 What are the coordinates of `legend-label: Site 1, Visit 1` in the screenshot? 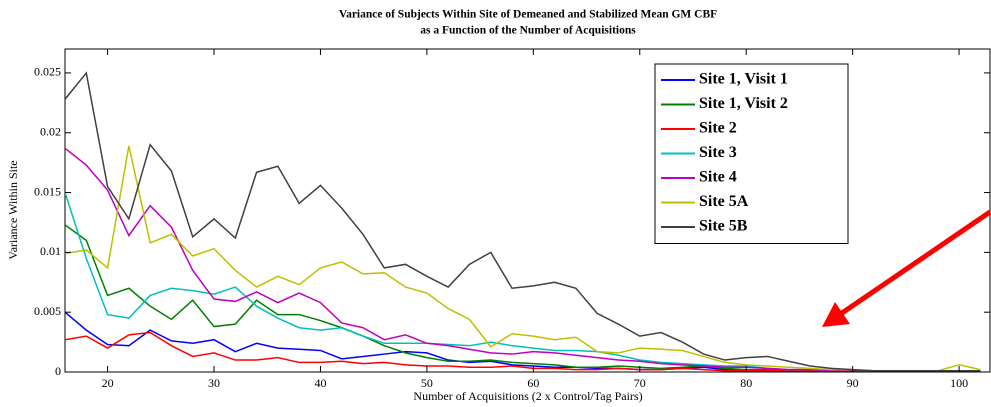 It's located at (743, 79).